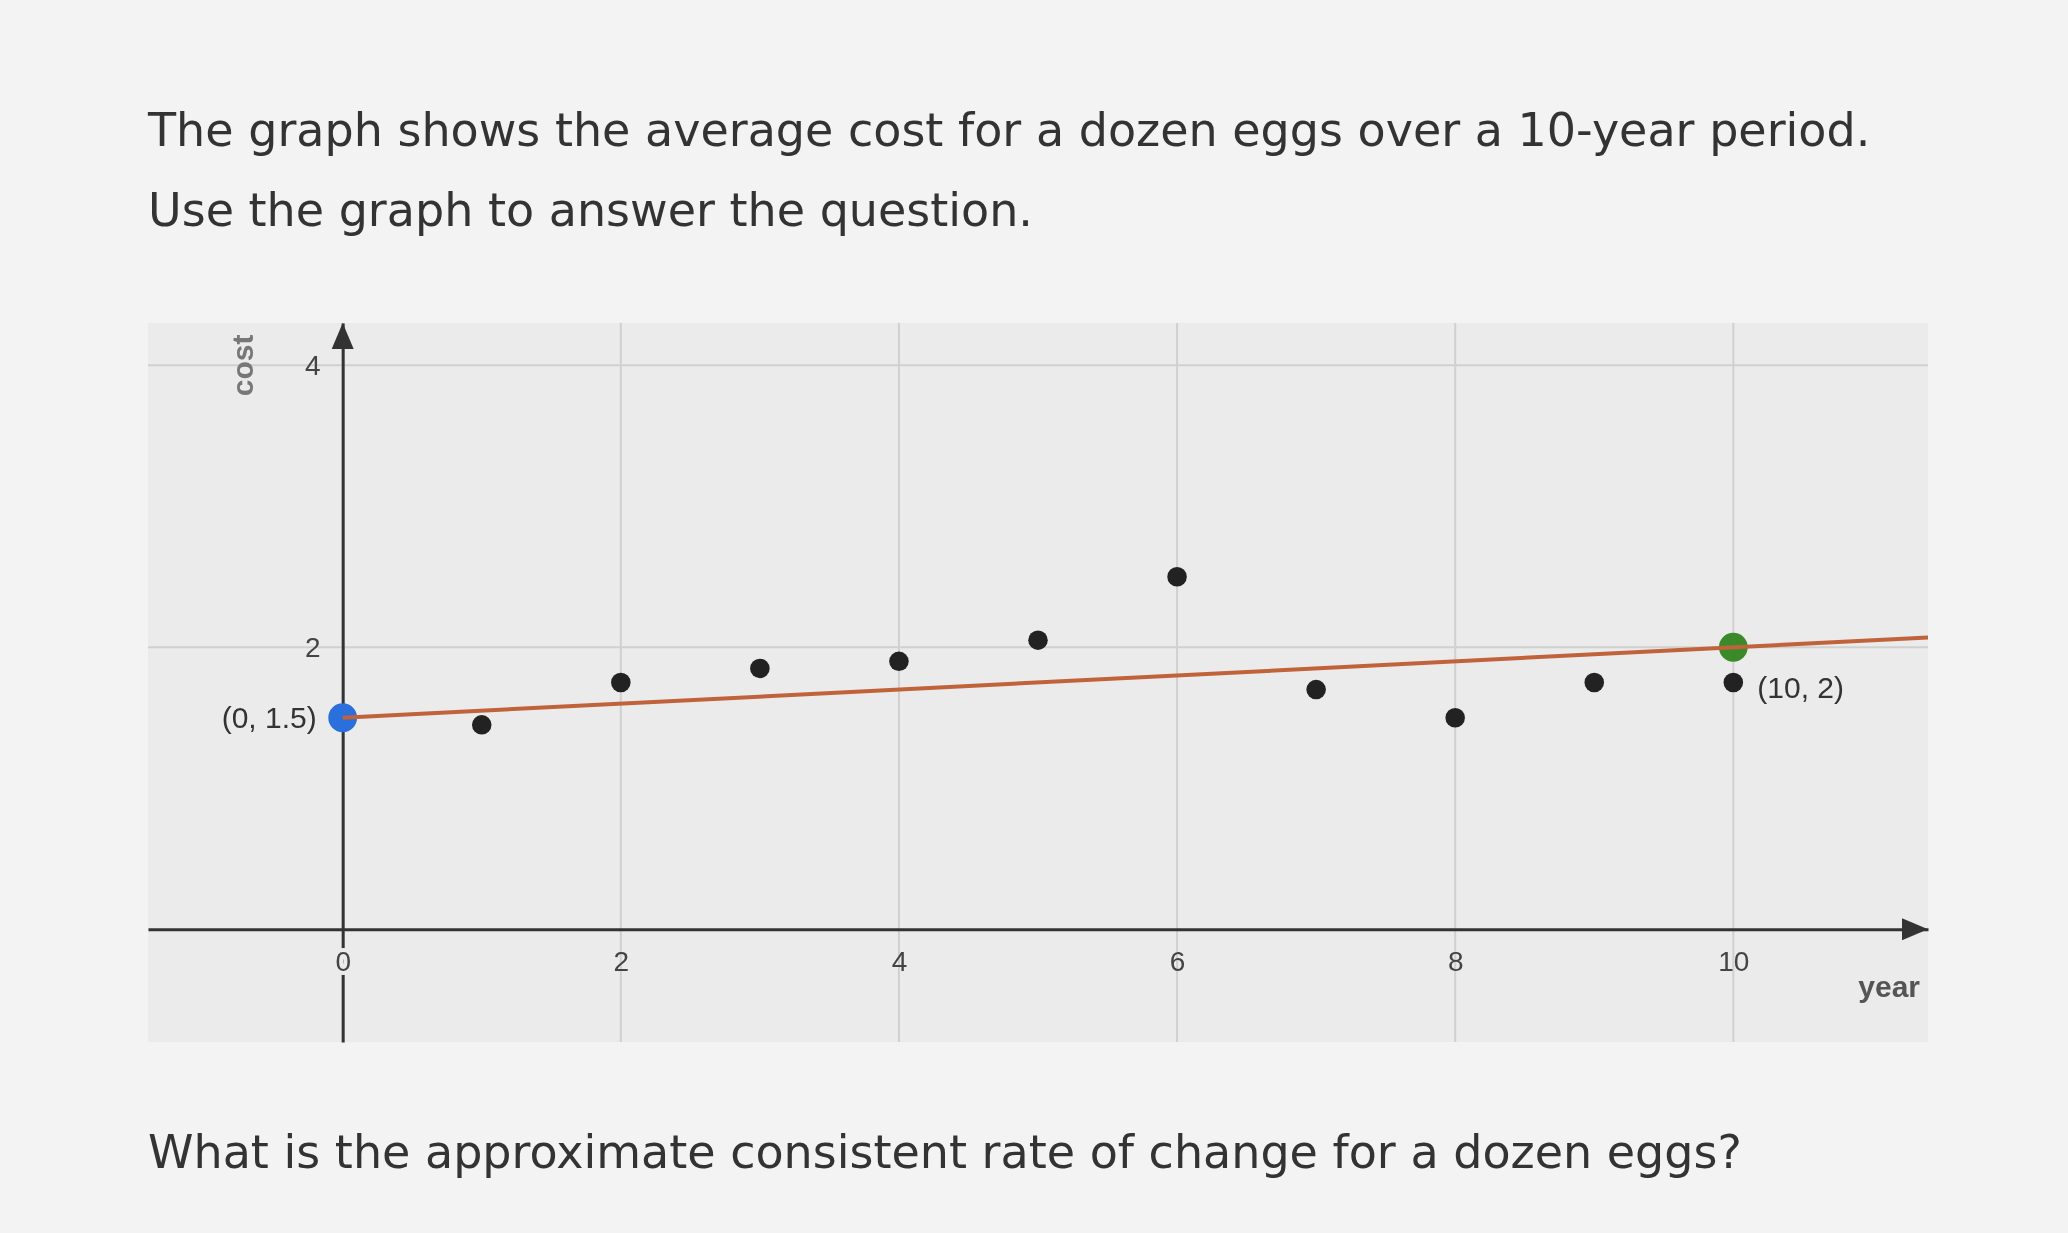 This screenshot has height=1233, width=2068. Describe the element at coordinates (1889, 987) in the screenshot. I see `x-axis-title: year` at that location.